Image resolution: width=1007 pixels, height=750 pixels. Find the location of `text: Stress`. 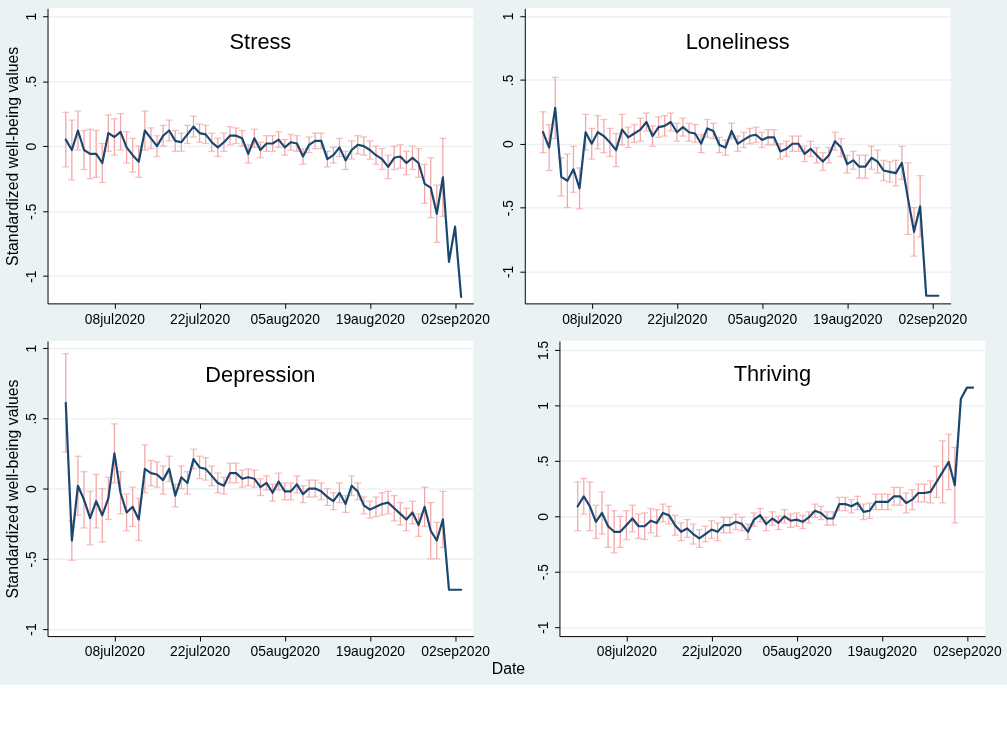

text: Stress is located at coordinates (260, 41).